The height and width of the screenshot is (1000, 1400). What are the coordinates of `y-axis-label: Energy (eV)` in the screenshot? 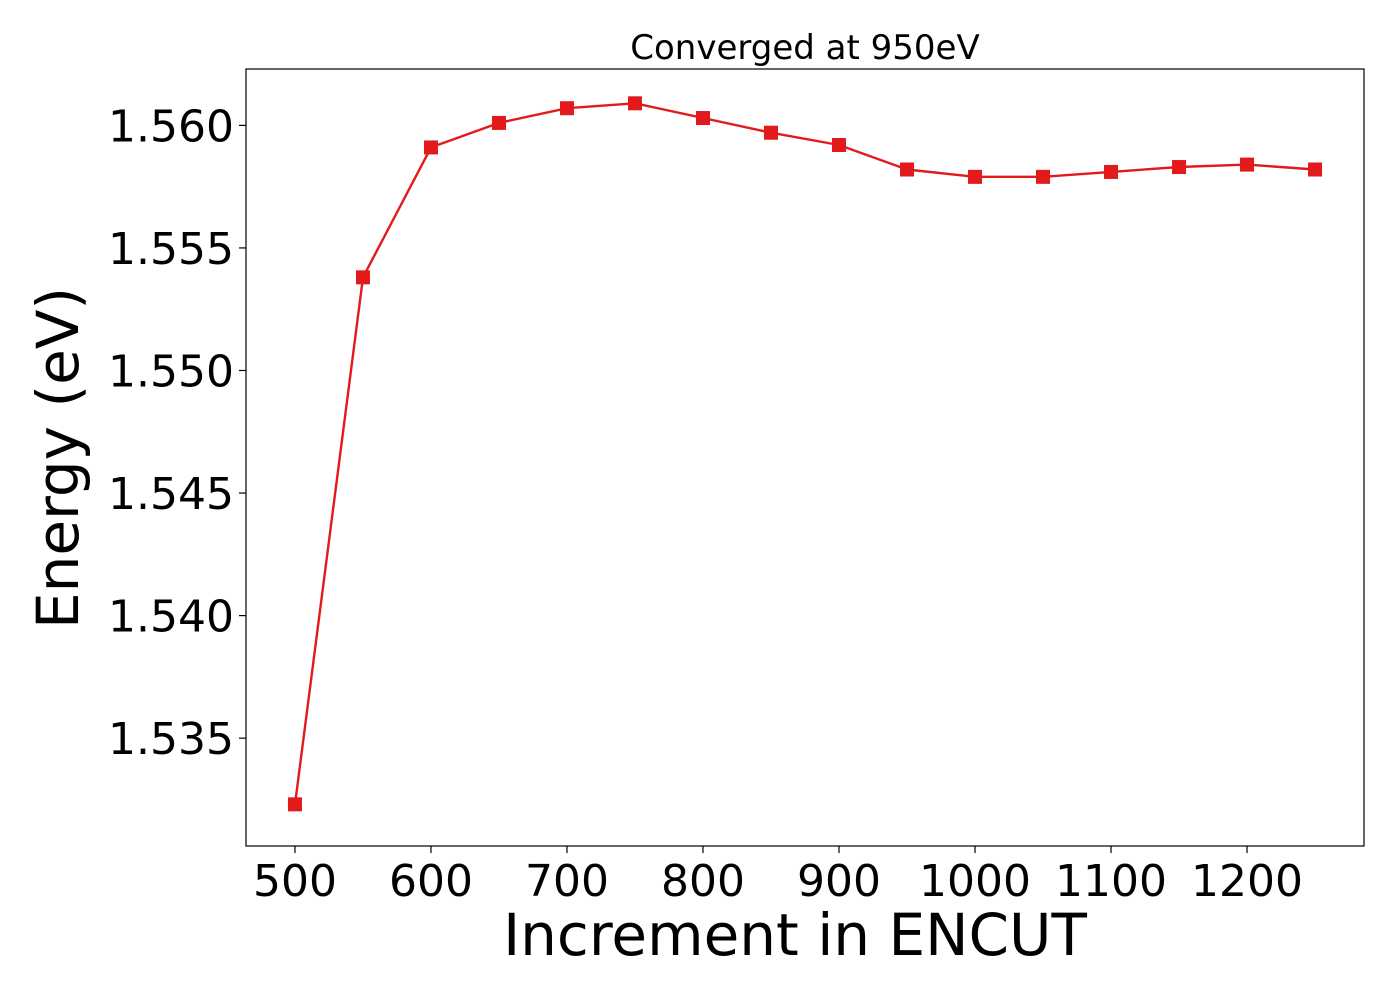 It's located at (58, 458).